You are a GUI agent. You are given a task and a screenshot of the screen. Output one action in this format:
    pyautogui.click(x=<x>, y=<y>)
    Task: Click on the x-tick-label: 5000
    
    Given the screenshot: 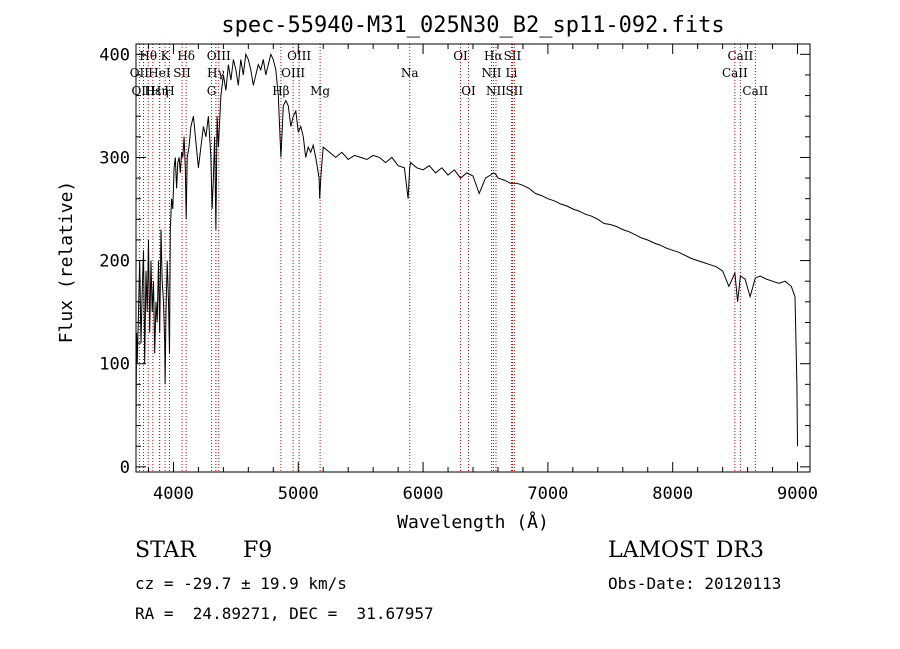 What is the action you would take?
    pyautogui.click(x=298, y=494)
    